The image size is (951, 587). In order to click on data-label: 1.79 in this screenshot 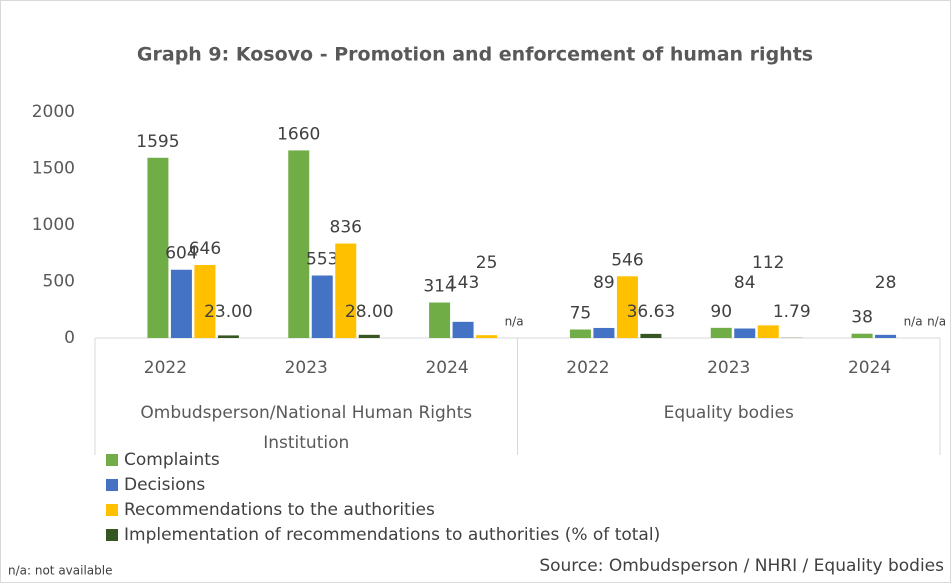, I will do `click(792, 312)`.